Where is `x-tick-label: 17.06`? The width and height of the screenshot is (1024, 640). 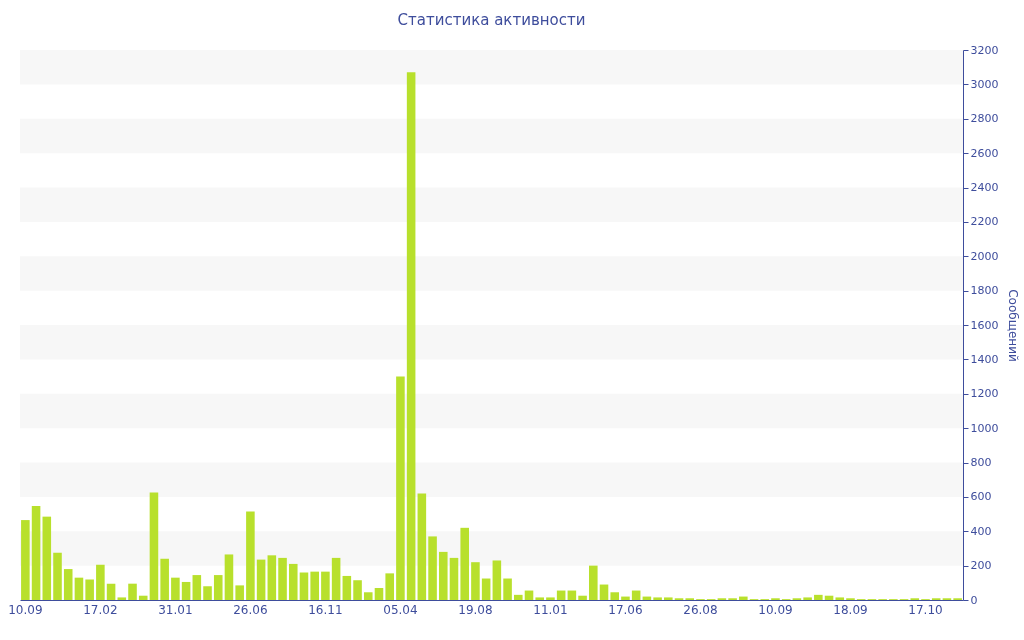 x-tick-label: 17.06 is located at coordinates (625, 609).